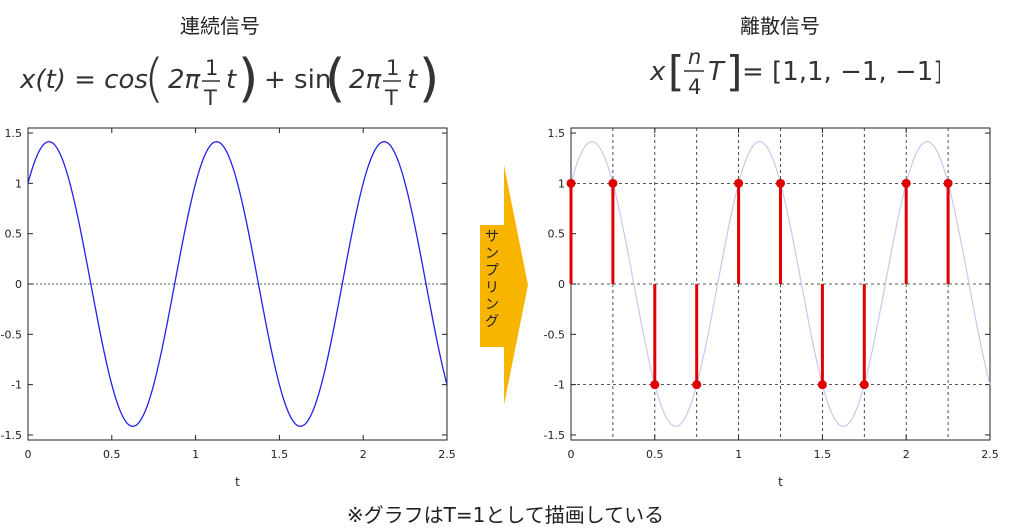  I want to click on formula-t-2: t, so click(412, 80).